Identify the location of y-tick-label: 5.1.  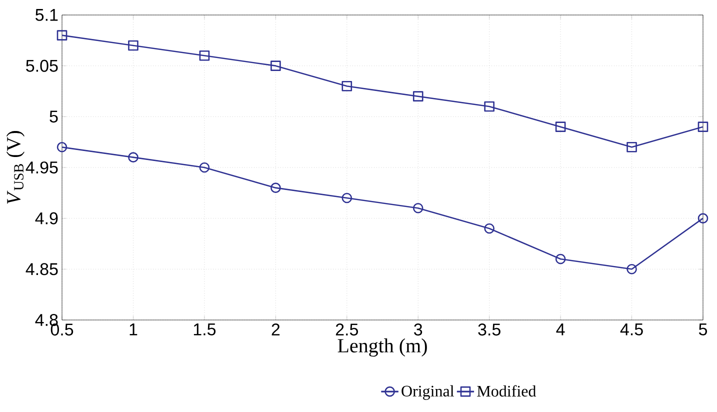
(47, 15).